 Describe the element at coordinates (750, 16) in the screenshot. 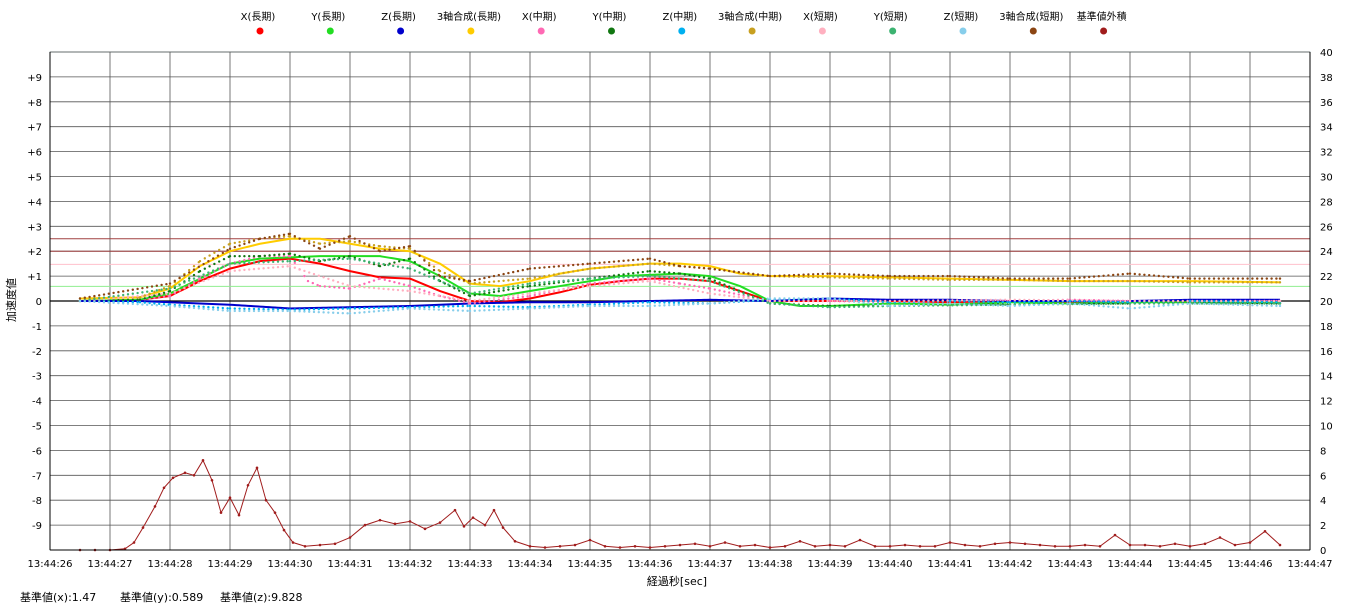

I see `legend-label: 3軸合成(中期)` at that location.